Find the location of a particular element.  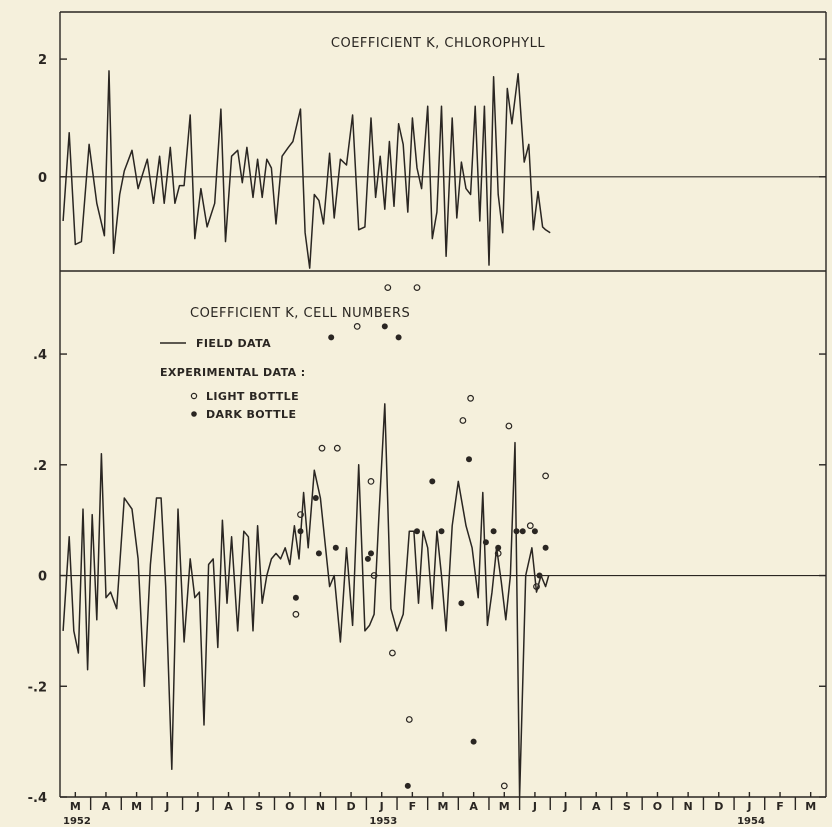

year-label: 1954 is located at coordinates (751, 821).